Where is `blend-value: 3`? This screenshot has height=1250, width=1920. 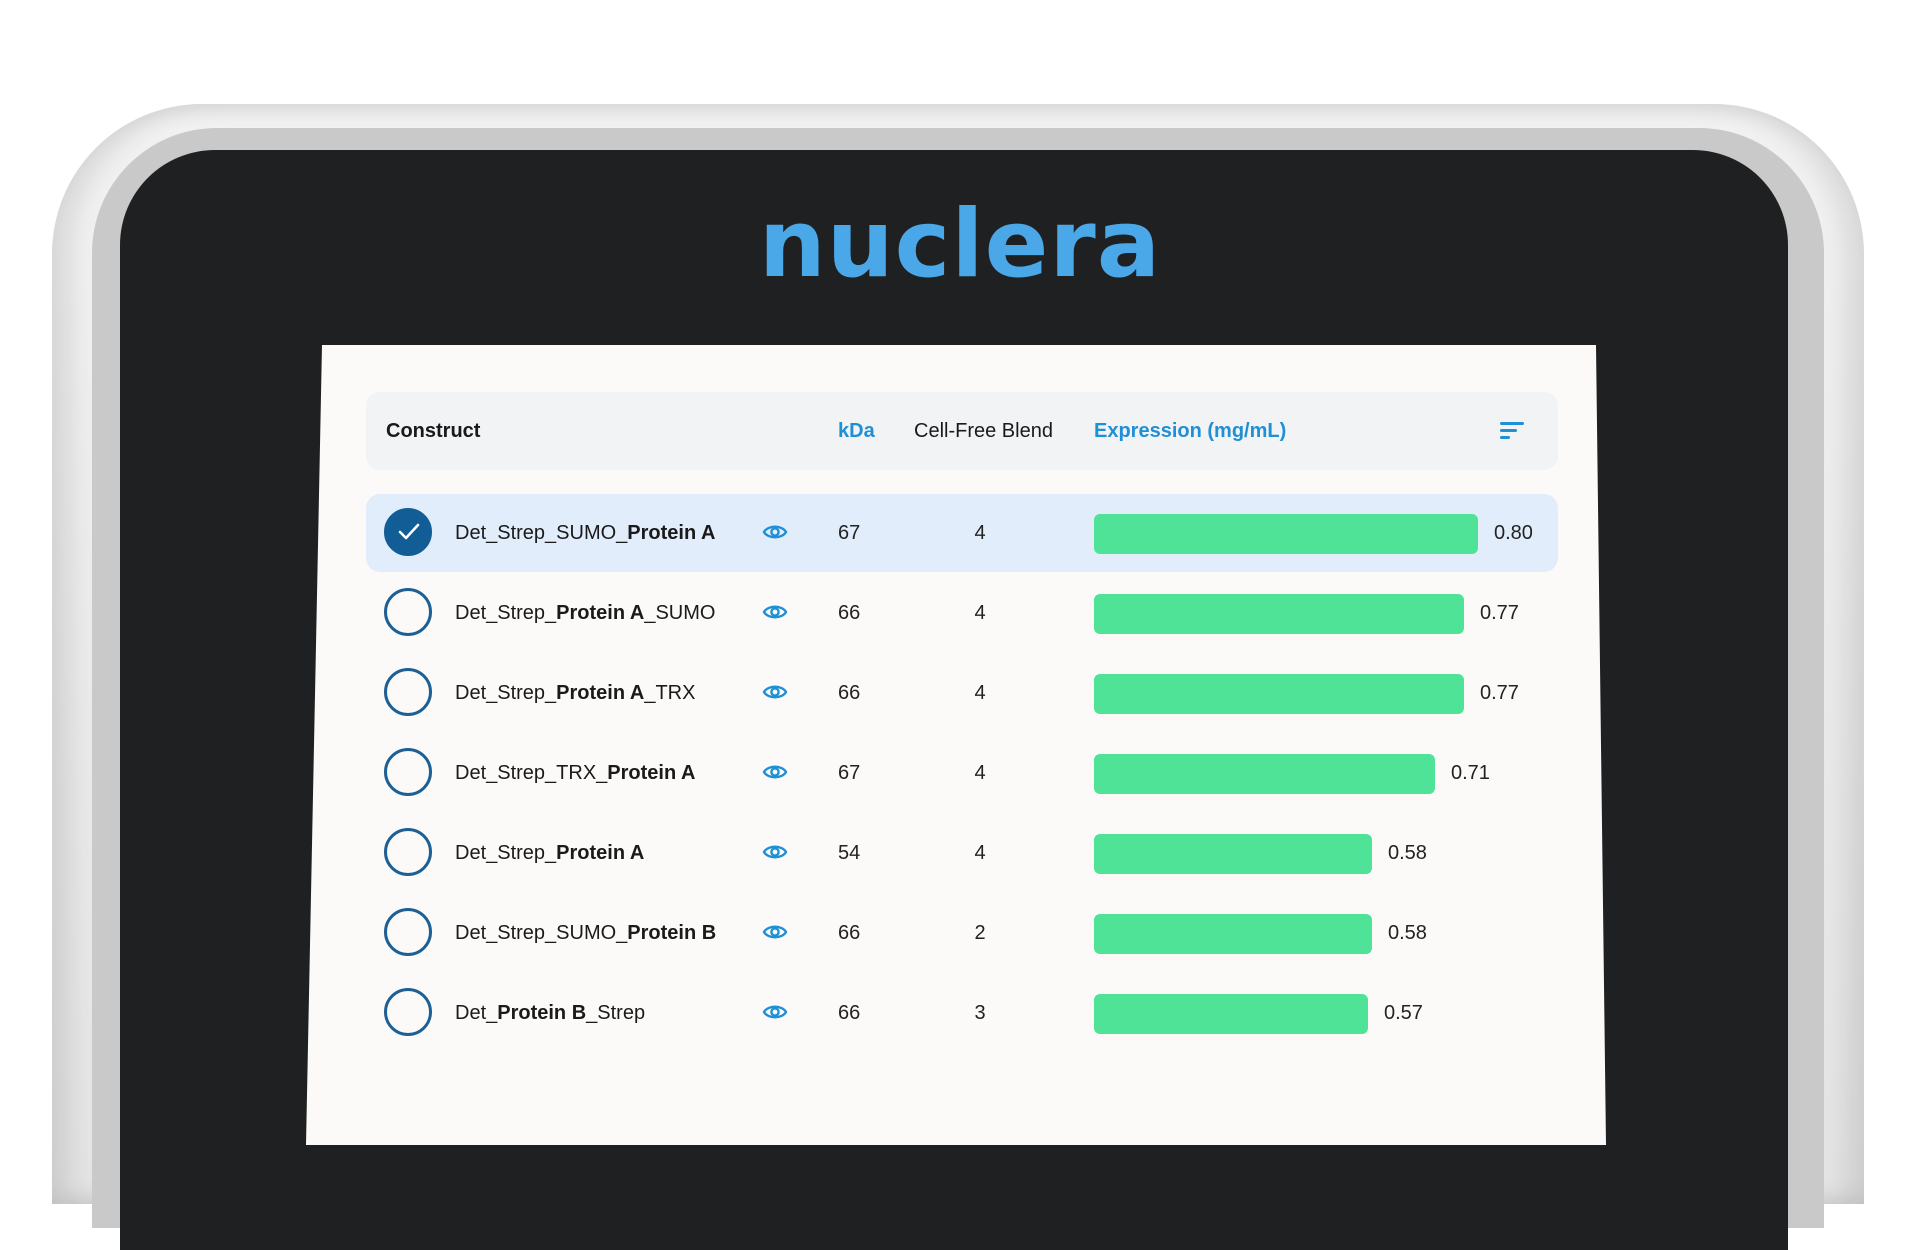 blend-value: 3 is located at coordinates (980, 1013).